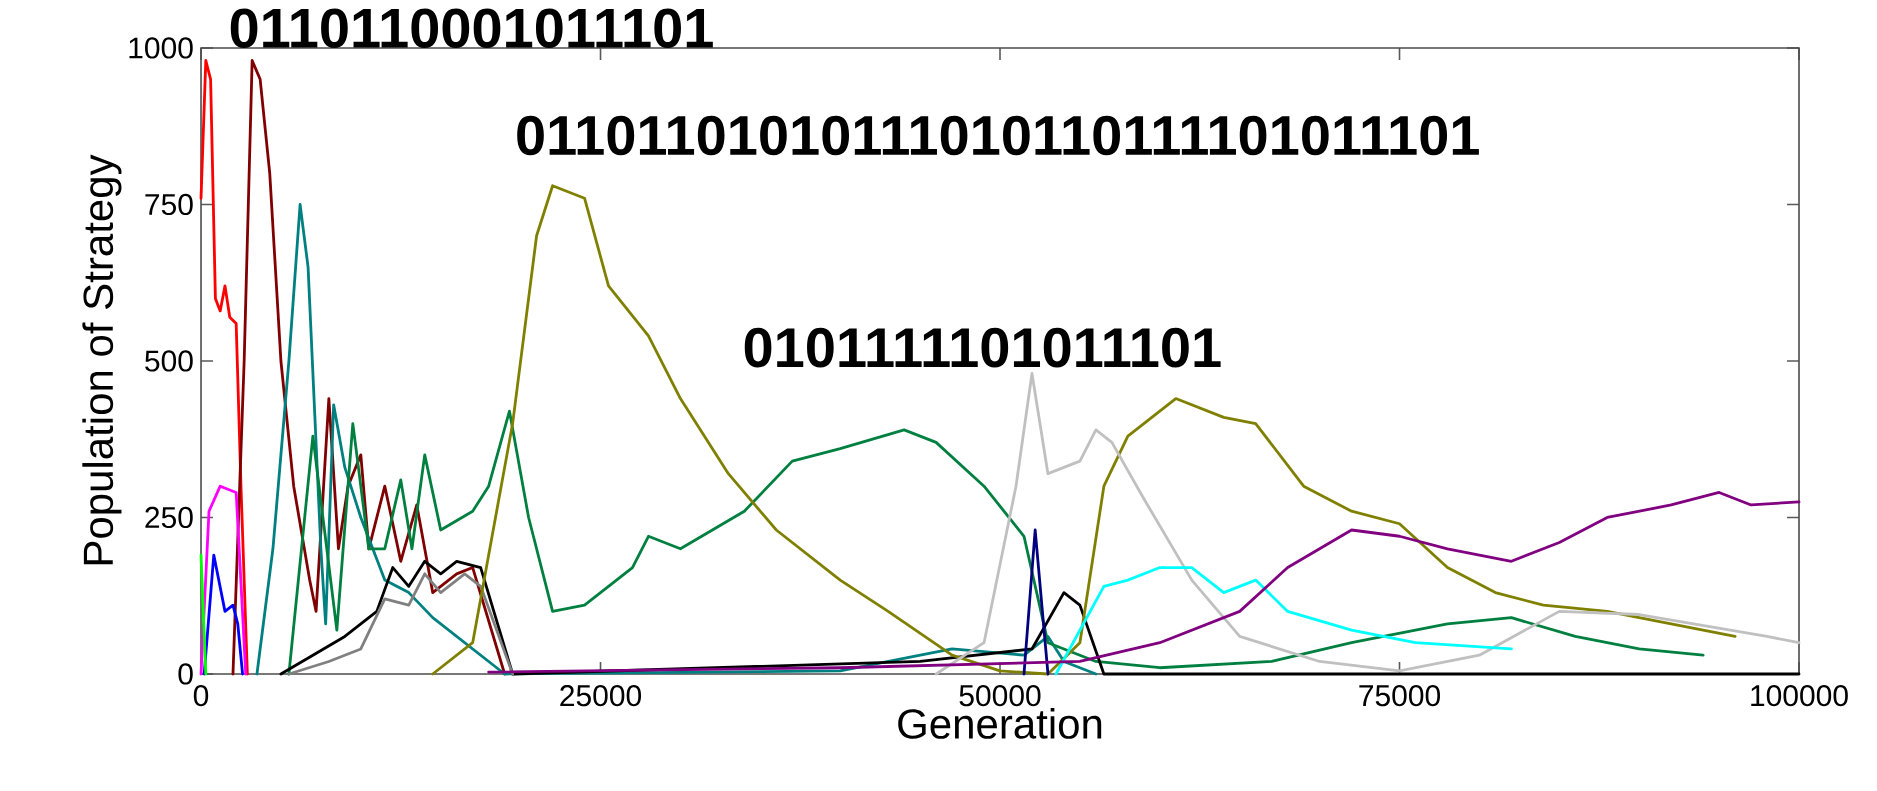 The image size is (1877, 791). What do you see at coordinates (201, 696) in the screenshot?
I see `x-tick-label: 0` at bounding box center [201, 696].